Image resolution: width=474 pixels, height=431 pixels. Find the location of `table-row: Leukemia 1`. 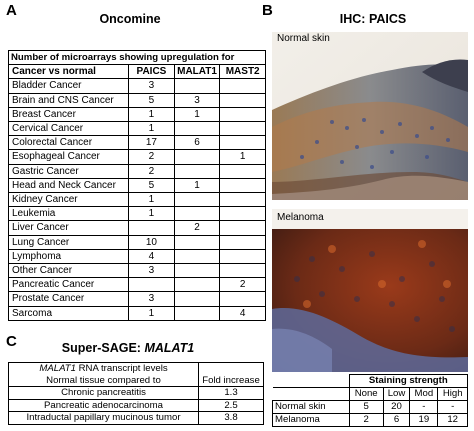

table-row: Leukemia 1 is located at coordinates (136, 214).